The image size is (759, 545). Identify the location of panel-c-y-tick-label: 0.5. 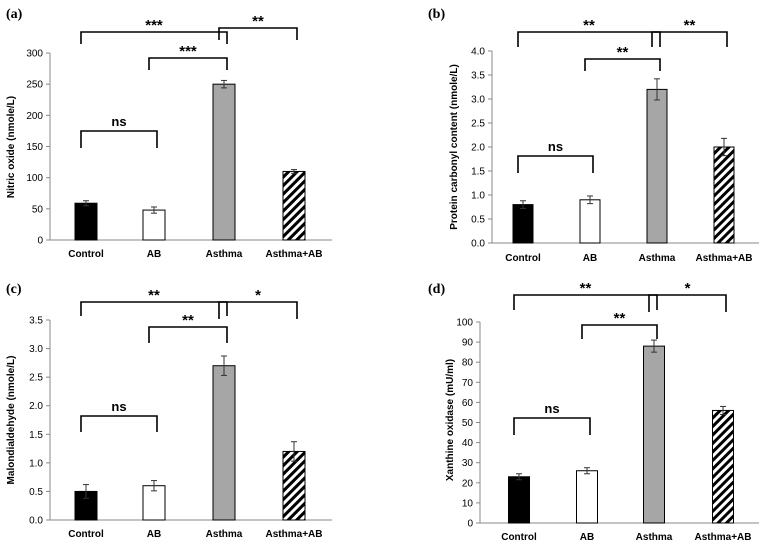
(36, 492).